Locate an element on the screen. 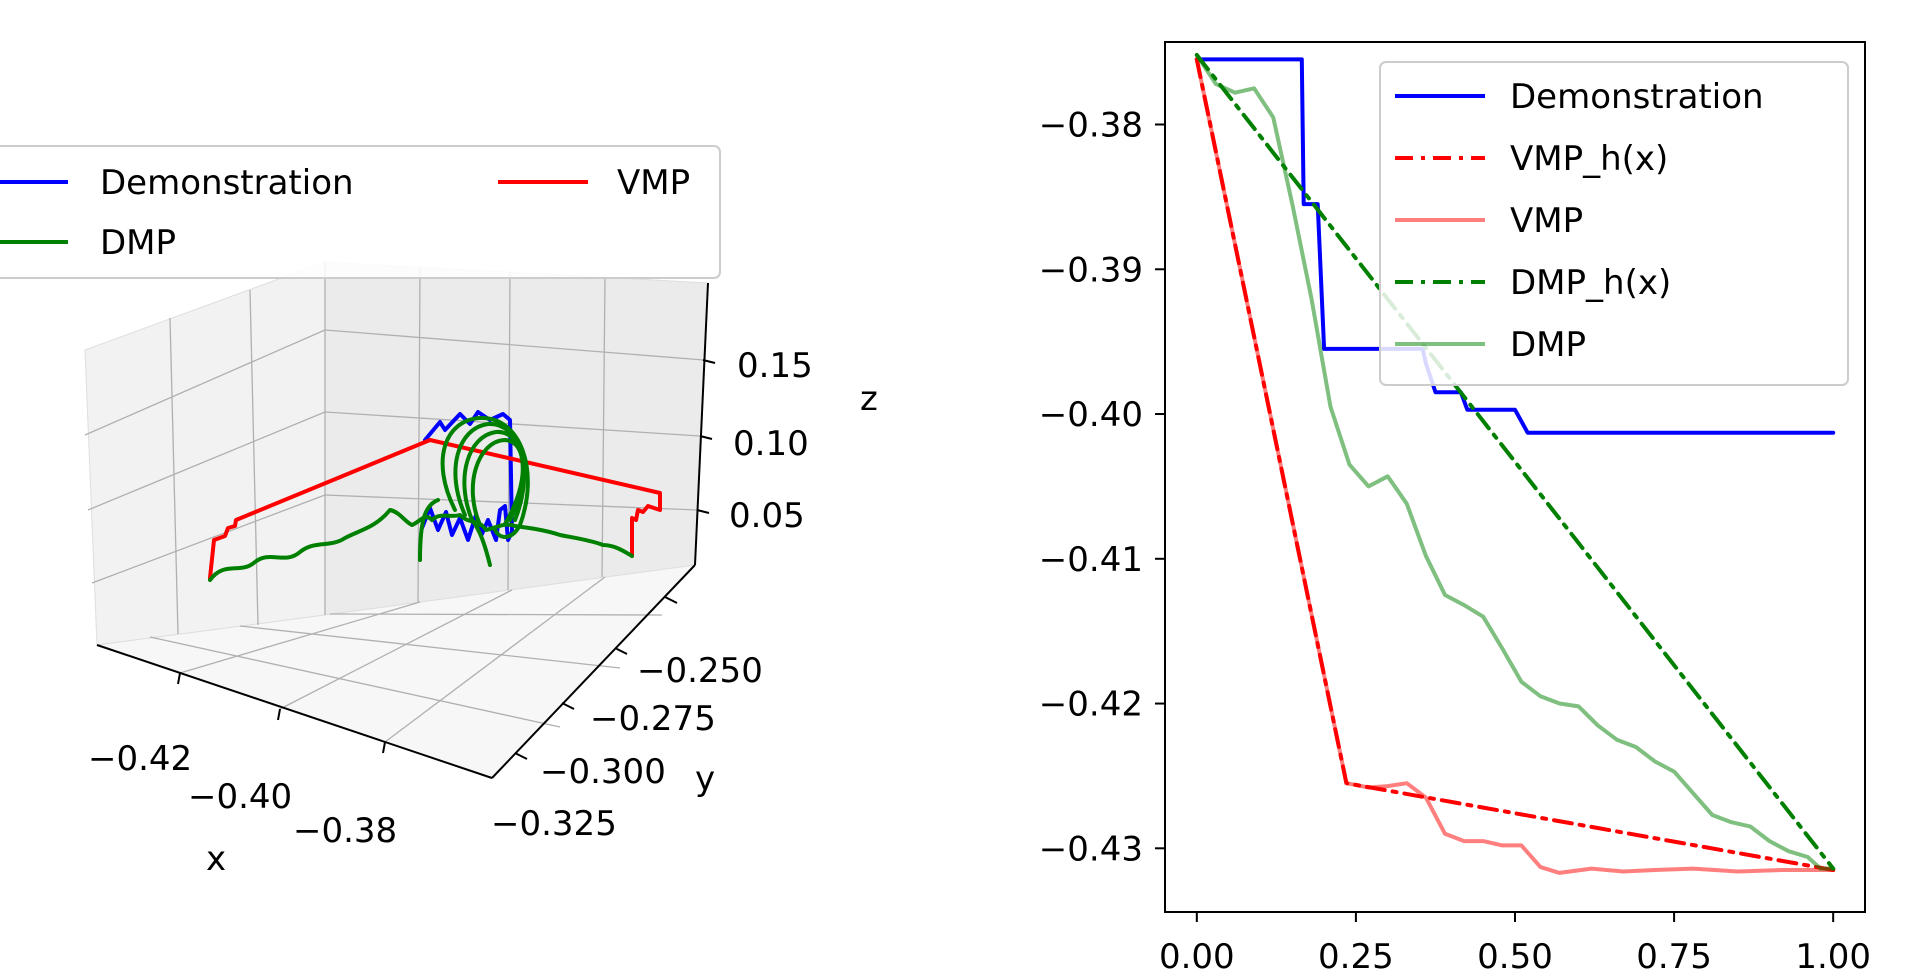 The image size is (1920, 977). z-tick-label: 0.15 is located at coordinates (775, 366).